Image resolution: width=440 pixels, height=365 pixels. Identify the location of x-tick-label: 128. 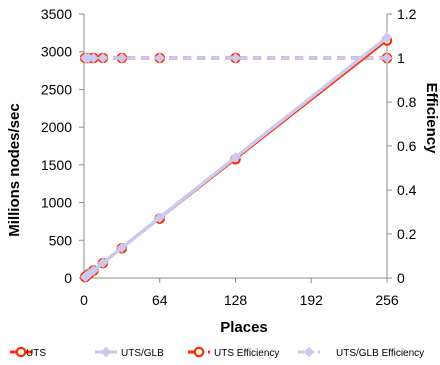
(236, 300).